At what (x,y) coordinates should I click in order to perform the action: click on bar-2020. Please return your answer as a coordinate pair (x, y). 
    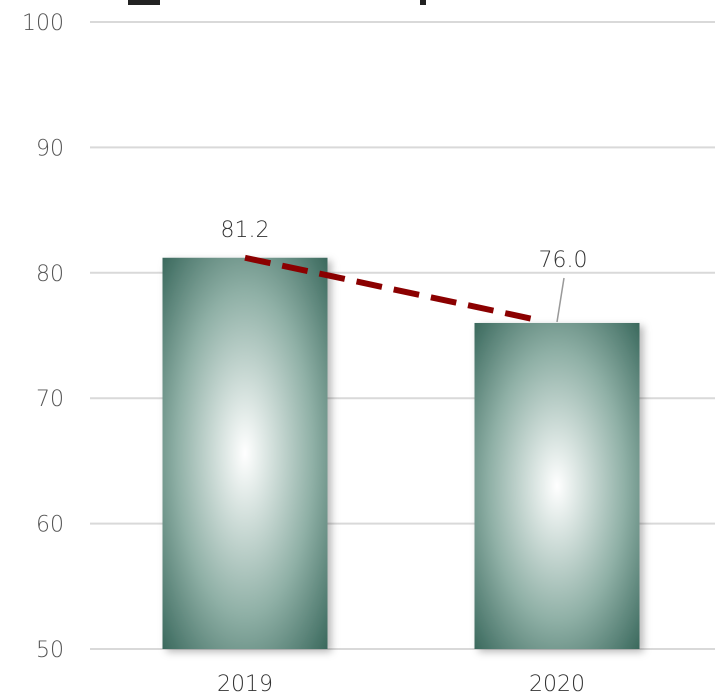
    Looking at the image, I should click on (557, 485).